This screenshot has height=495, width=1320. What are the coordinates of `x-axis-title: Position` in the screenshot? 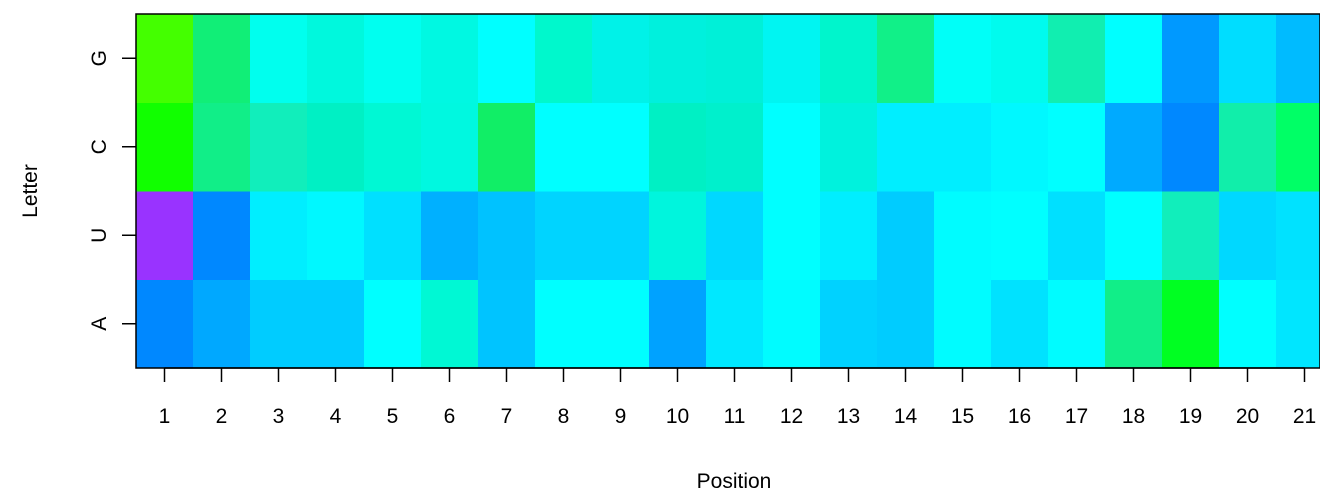 It's located at (734, 481).